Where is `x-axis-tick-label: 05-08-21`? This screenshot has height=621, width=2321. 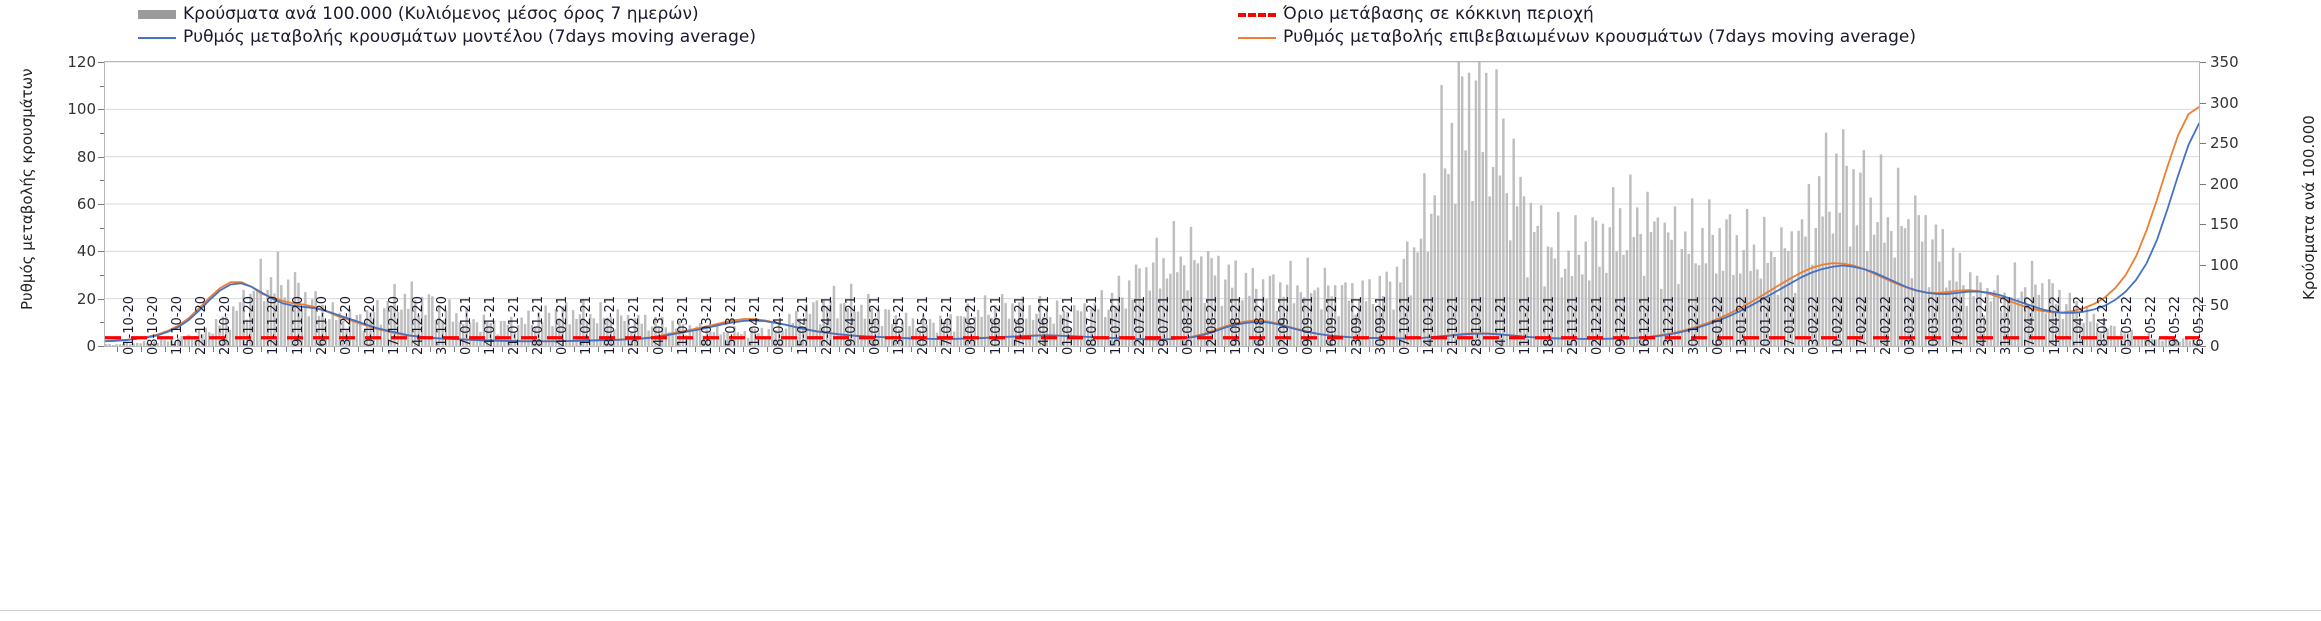
x-axis-tick-label: 05-08-21 is located at coordinates (1189, 325).